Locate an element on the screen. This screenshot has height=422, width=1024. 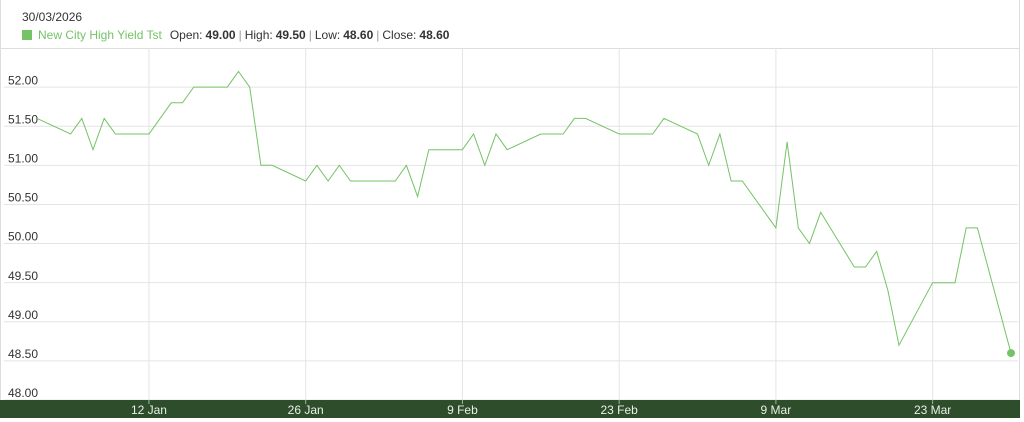
field-name: Open: is located at coordinates (186, 35).